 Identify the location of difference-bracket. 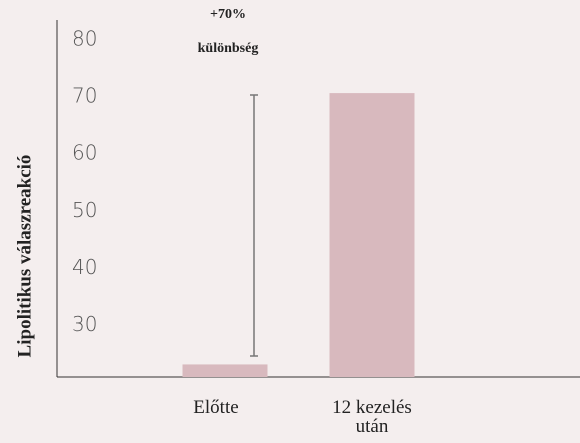
(254, 225).